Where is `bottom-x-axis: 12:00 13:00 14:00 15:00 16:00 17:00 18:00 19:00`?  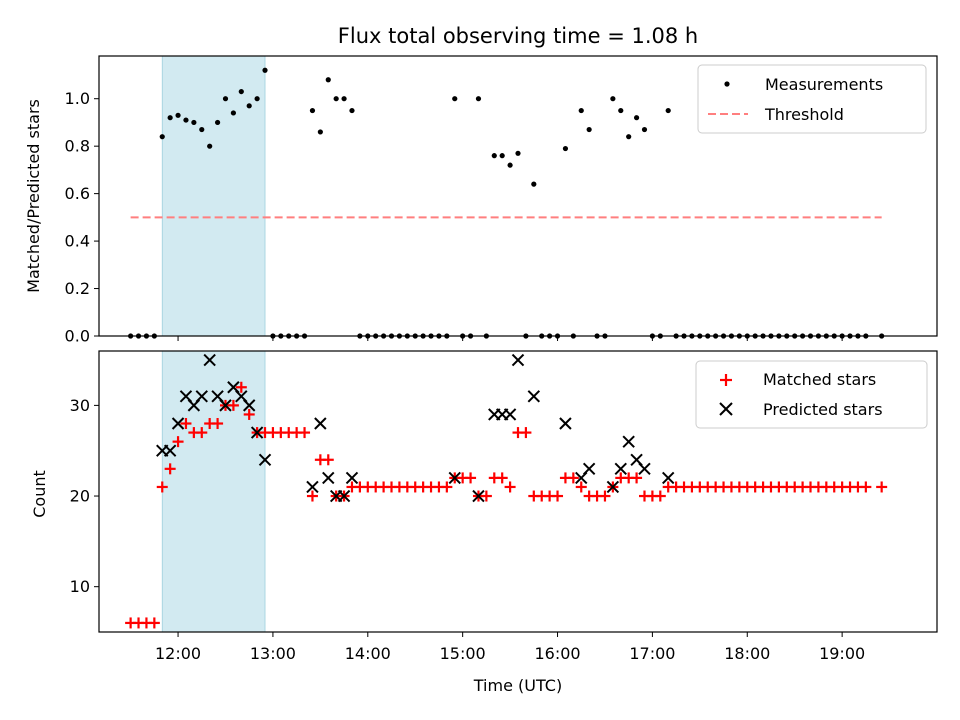 bottom-x-axis: 12:00 13:00 14:00 15:00 16:00 17:00 18:00 19:00 is located at coordinates (510, 647).